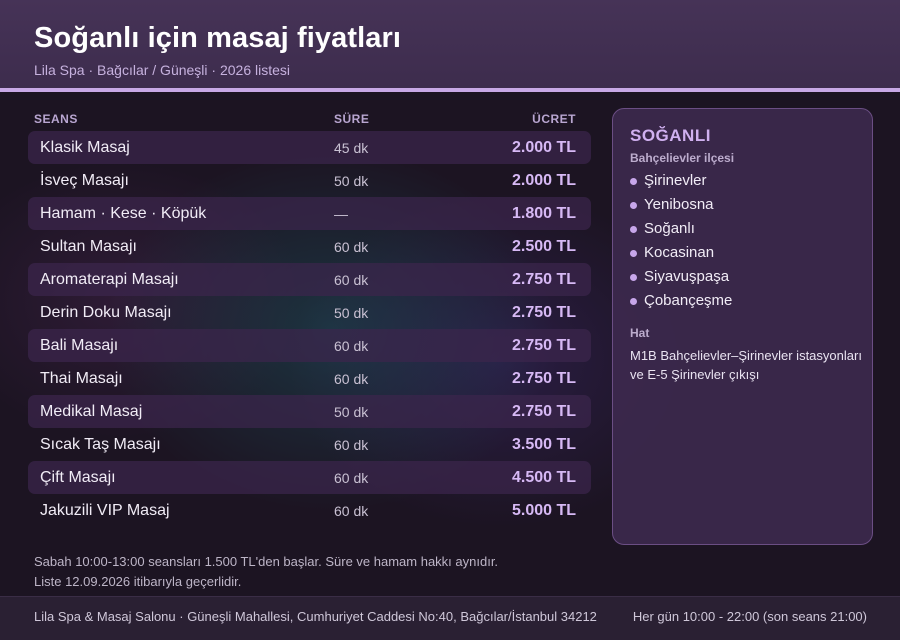 The width and height of the screenshot is (900, 640). I want to click on column-header-price: ÜCRET, so click(554, 119).